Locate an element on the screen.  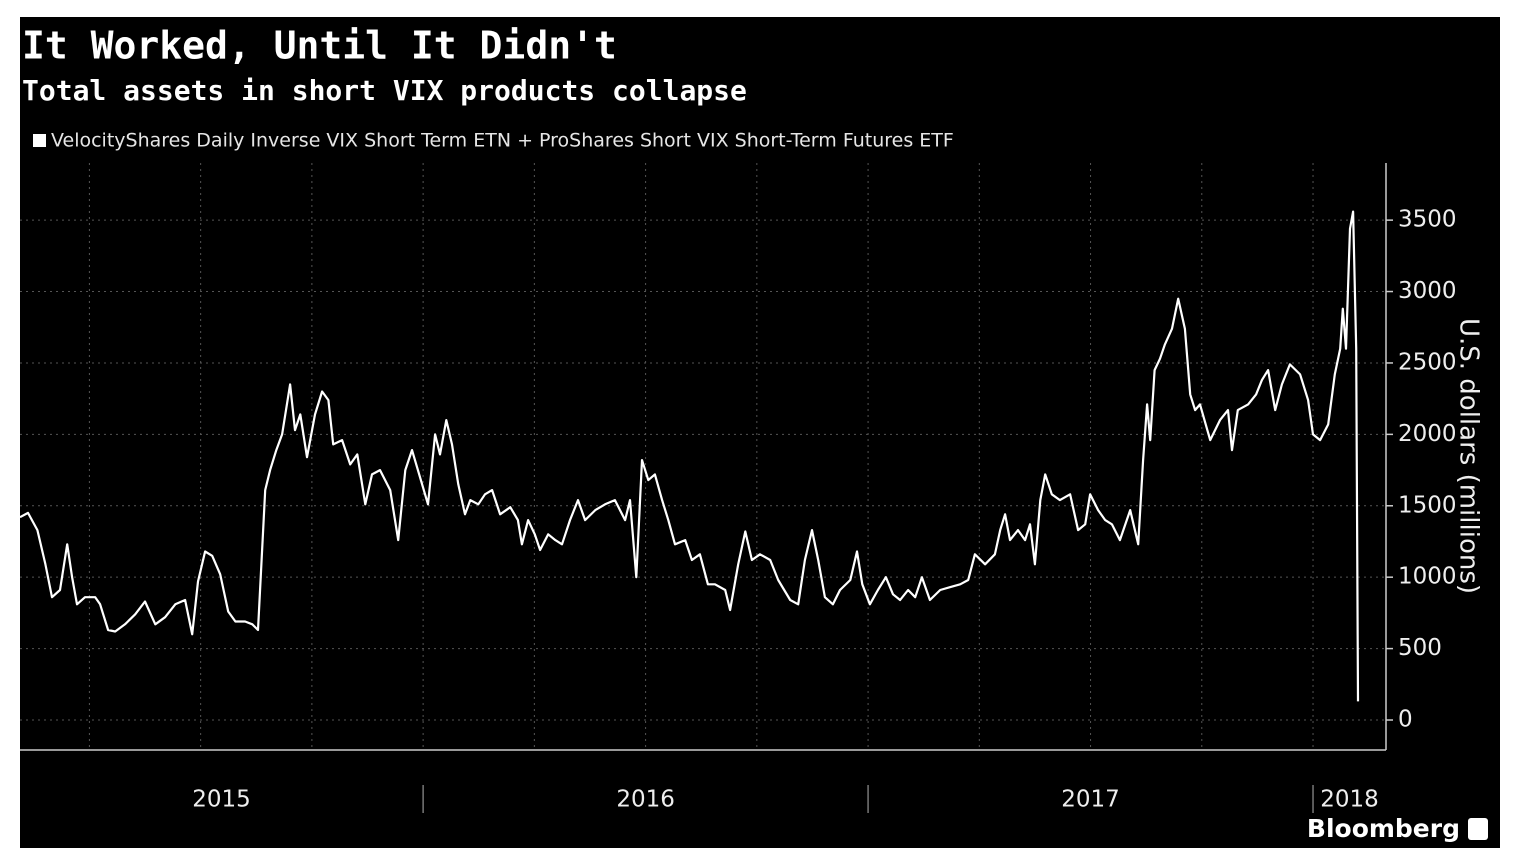
x-tick-label: 2015 is located at coordinates (221, 800).